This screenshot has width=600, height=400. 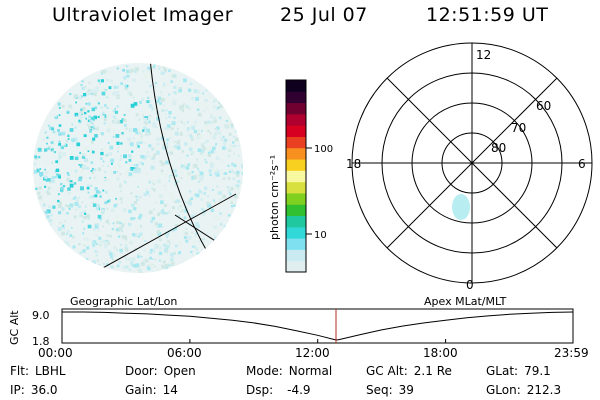 What do you see at coordinates (34, 390) in the screenshot?
I see `info-ip: IP: 36.0` at bounding box center [34, 390].